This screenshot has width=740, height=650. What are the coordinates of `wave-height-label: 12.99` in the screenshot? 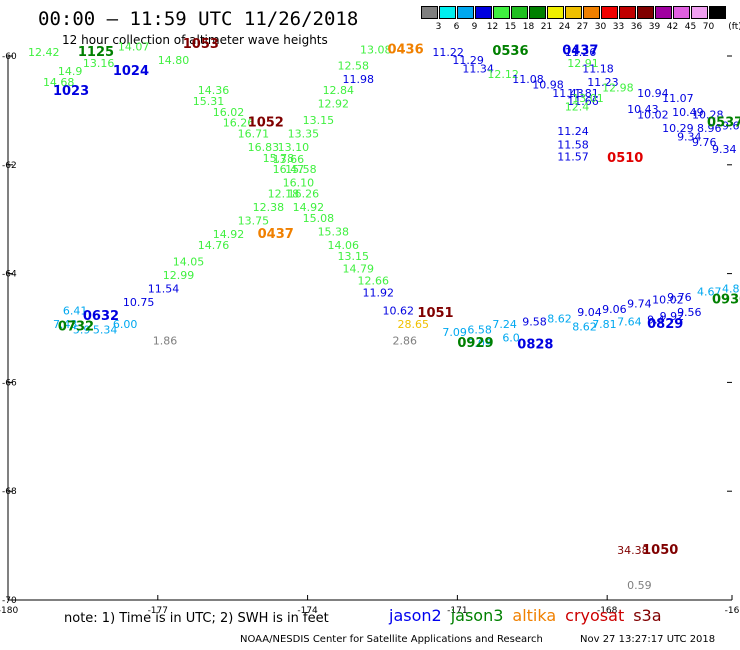 It's located at (179, 275).